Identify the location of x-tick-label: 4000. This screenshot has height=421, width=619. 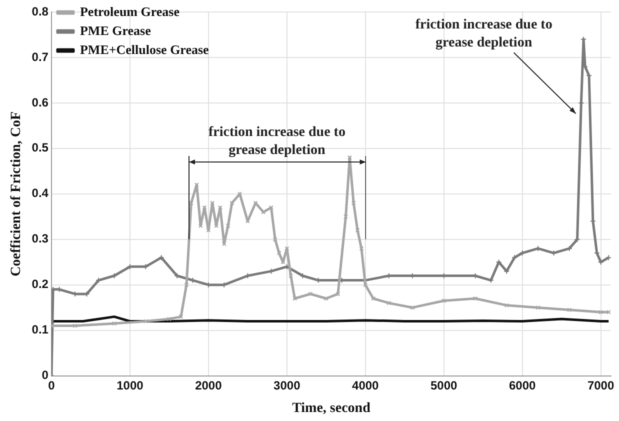
(366, 385).